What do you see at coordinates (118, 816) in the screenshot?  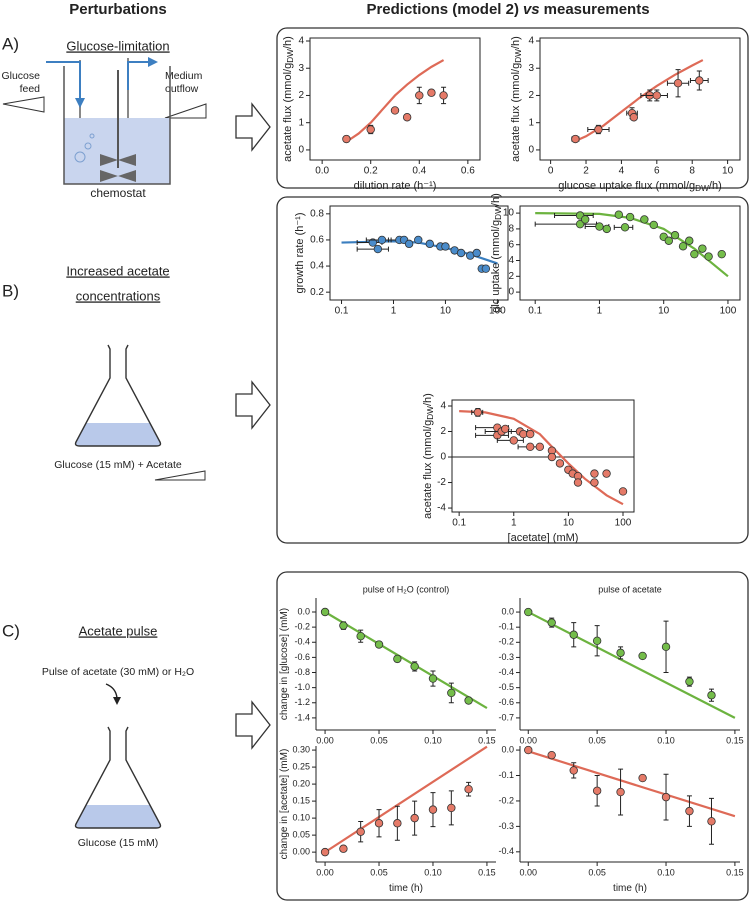 I see `flask-medium` at bounding box center [118, 816].